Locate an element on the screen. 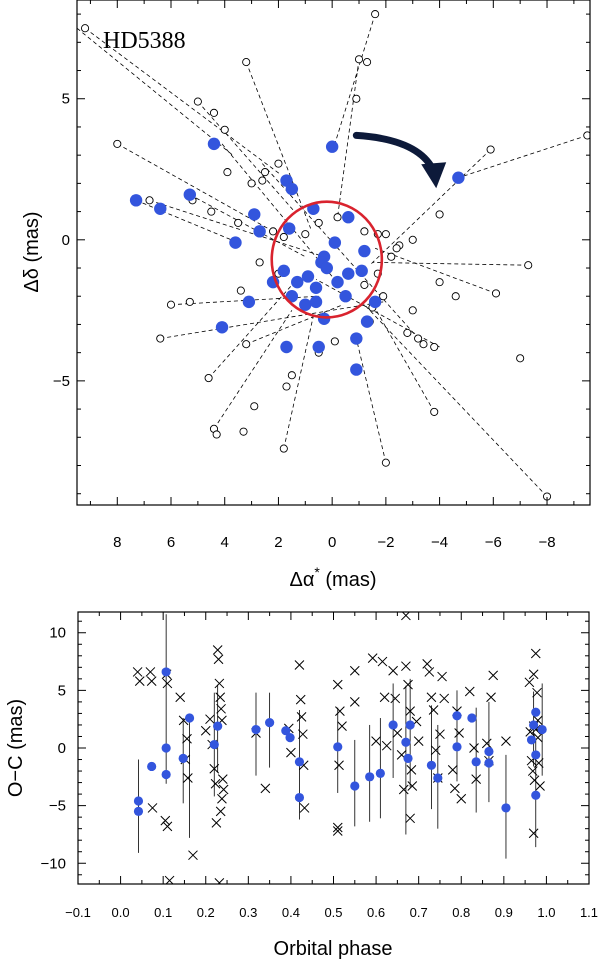 The width and height of the screenshot is (600, 969). x-tick-label: 1.0 is located at coordinates (546, 912).